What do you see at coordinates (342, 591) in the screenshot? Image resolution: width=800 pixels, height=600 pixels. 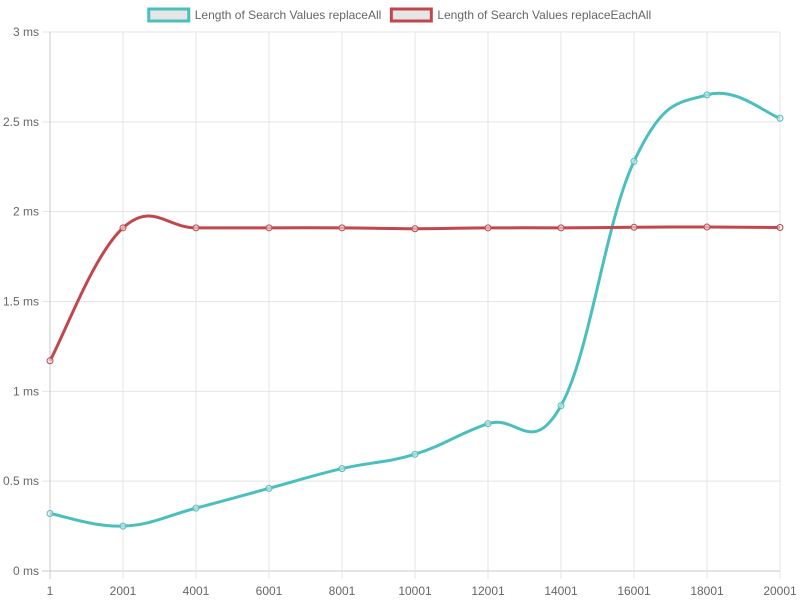 I see `x-tick-label: 8001` at bounding box center [342, 591].